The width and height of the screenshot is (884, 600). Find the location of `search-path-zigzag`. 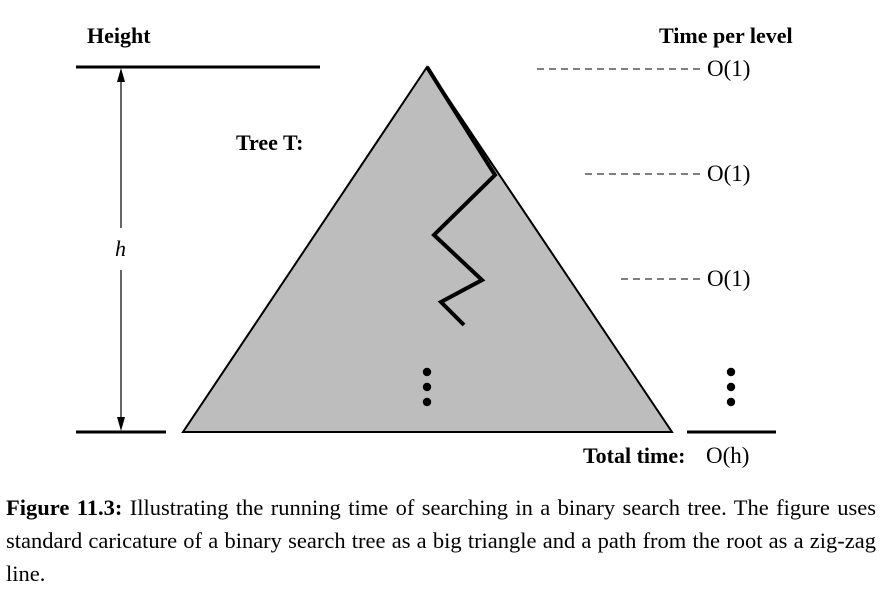

search-path-zigzag is located at coordinates (461, 196).